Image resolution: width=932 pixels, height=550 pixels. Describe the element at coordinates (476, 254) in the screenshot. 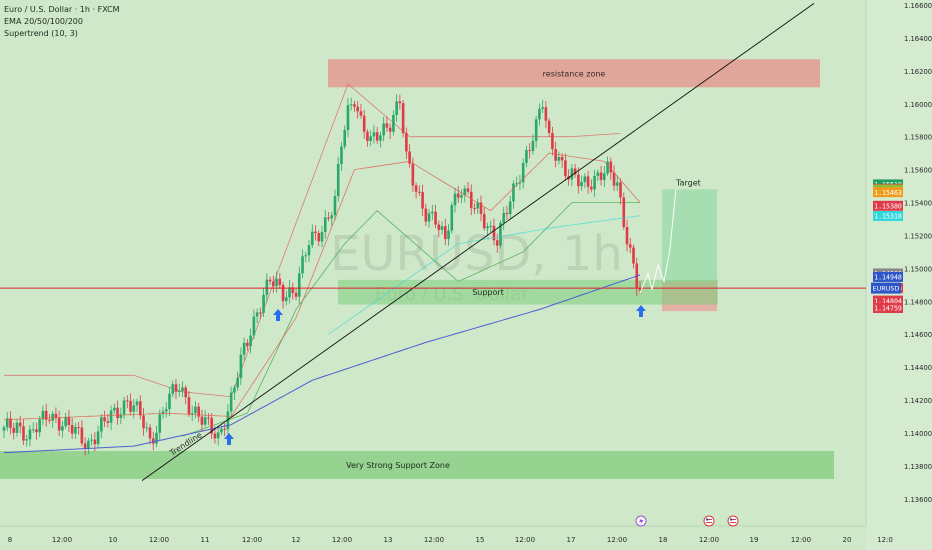

I see `watermark-symbol: EURUSD, 1h` at that location.